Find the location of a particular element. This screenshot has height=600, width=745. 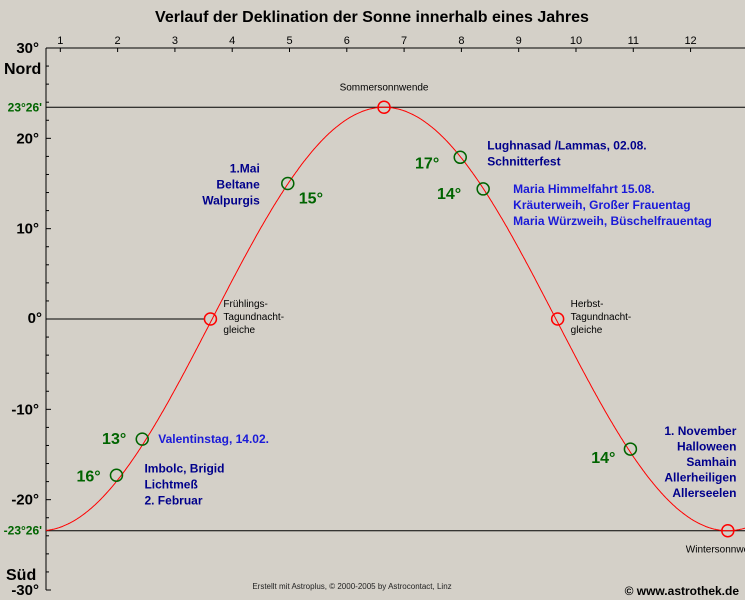

x-tick-label: 9 is located at coordinates (519, 41).